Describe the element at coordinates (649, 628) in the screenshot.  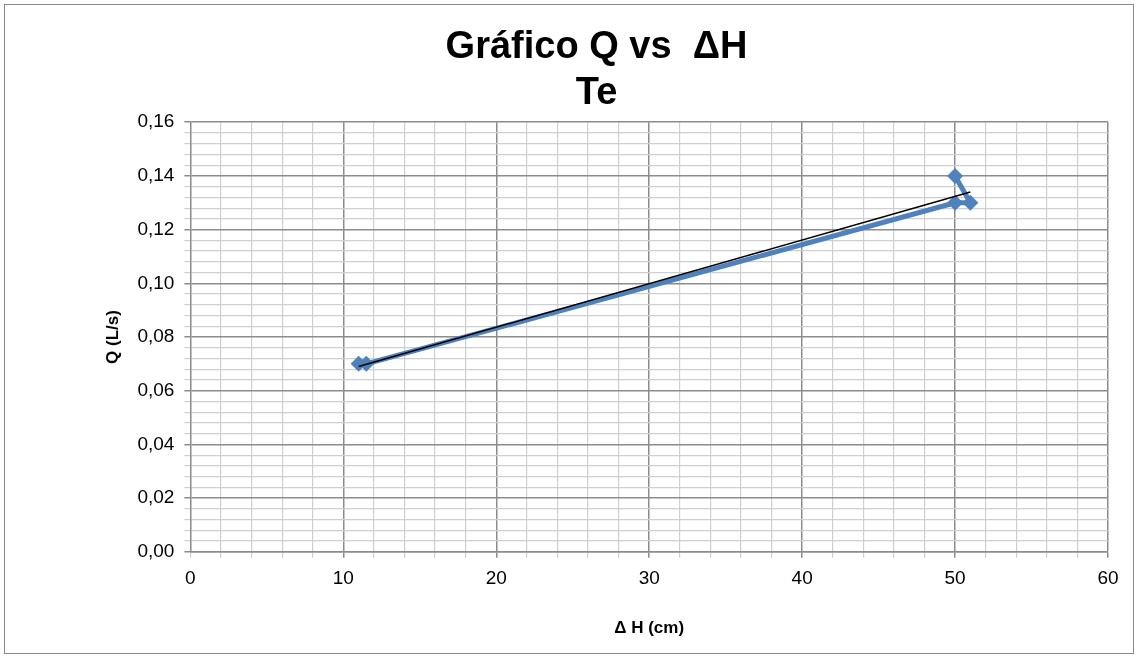
I see `x-axis-title: Δ H (cm)` at that location.